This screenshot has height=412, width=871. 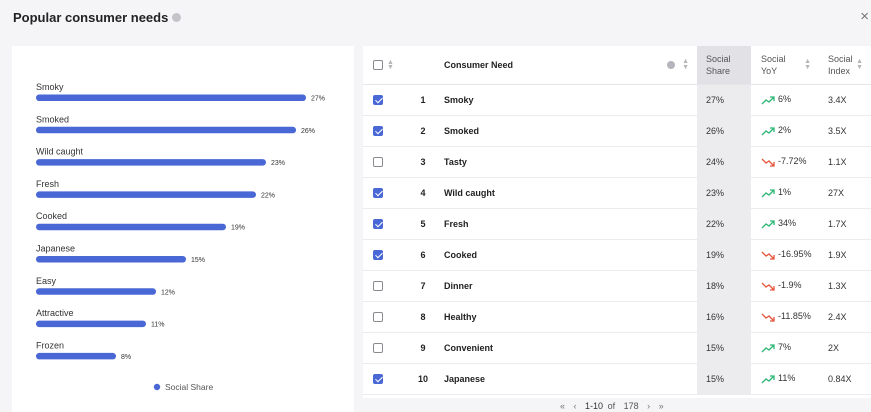 I want to click on need-header: Consumer Need ▲ ▼, so click(x=570, y=65).